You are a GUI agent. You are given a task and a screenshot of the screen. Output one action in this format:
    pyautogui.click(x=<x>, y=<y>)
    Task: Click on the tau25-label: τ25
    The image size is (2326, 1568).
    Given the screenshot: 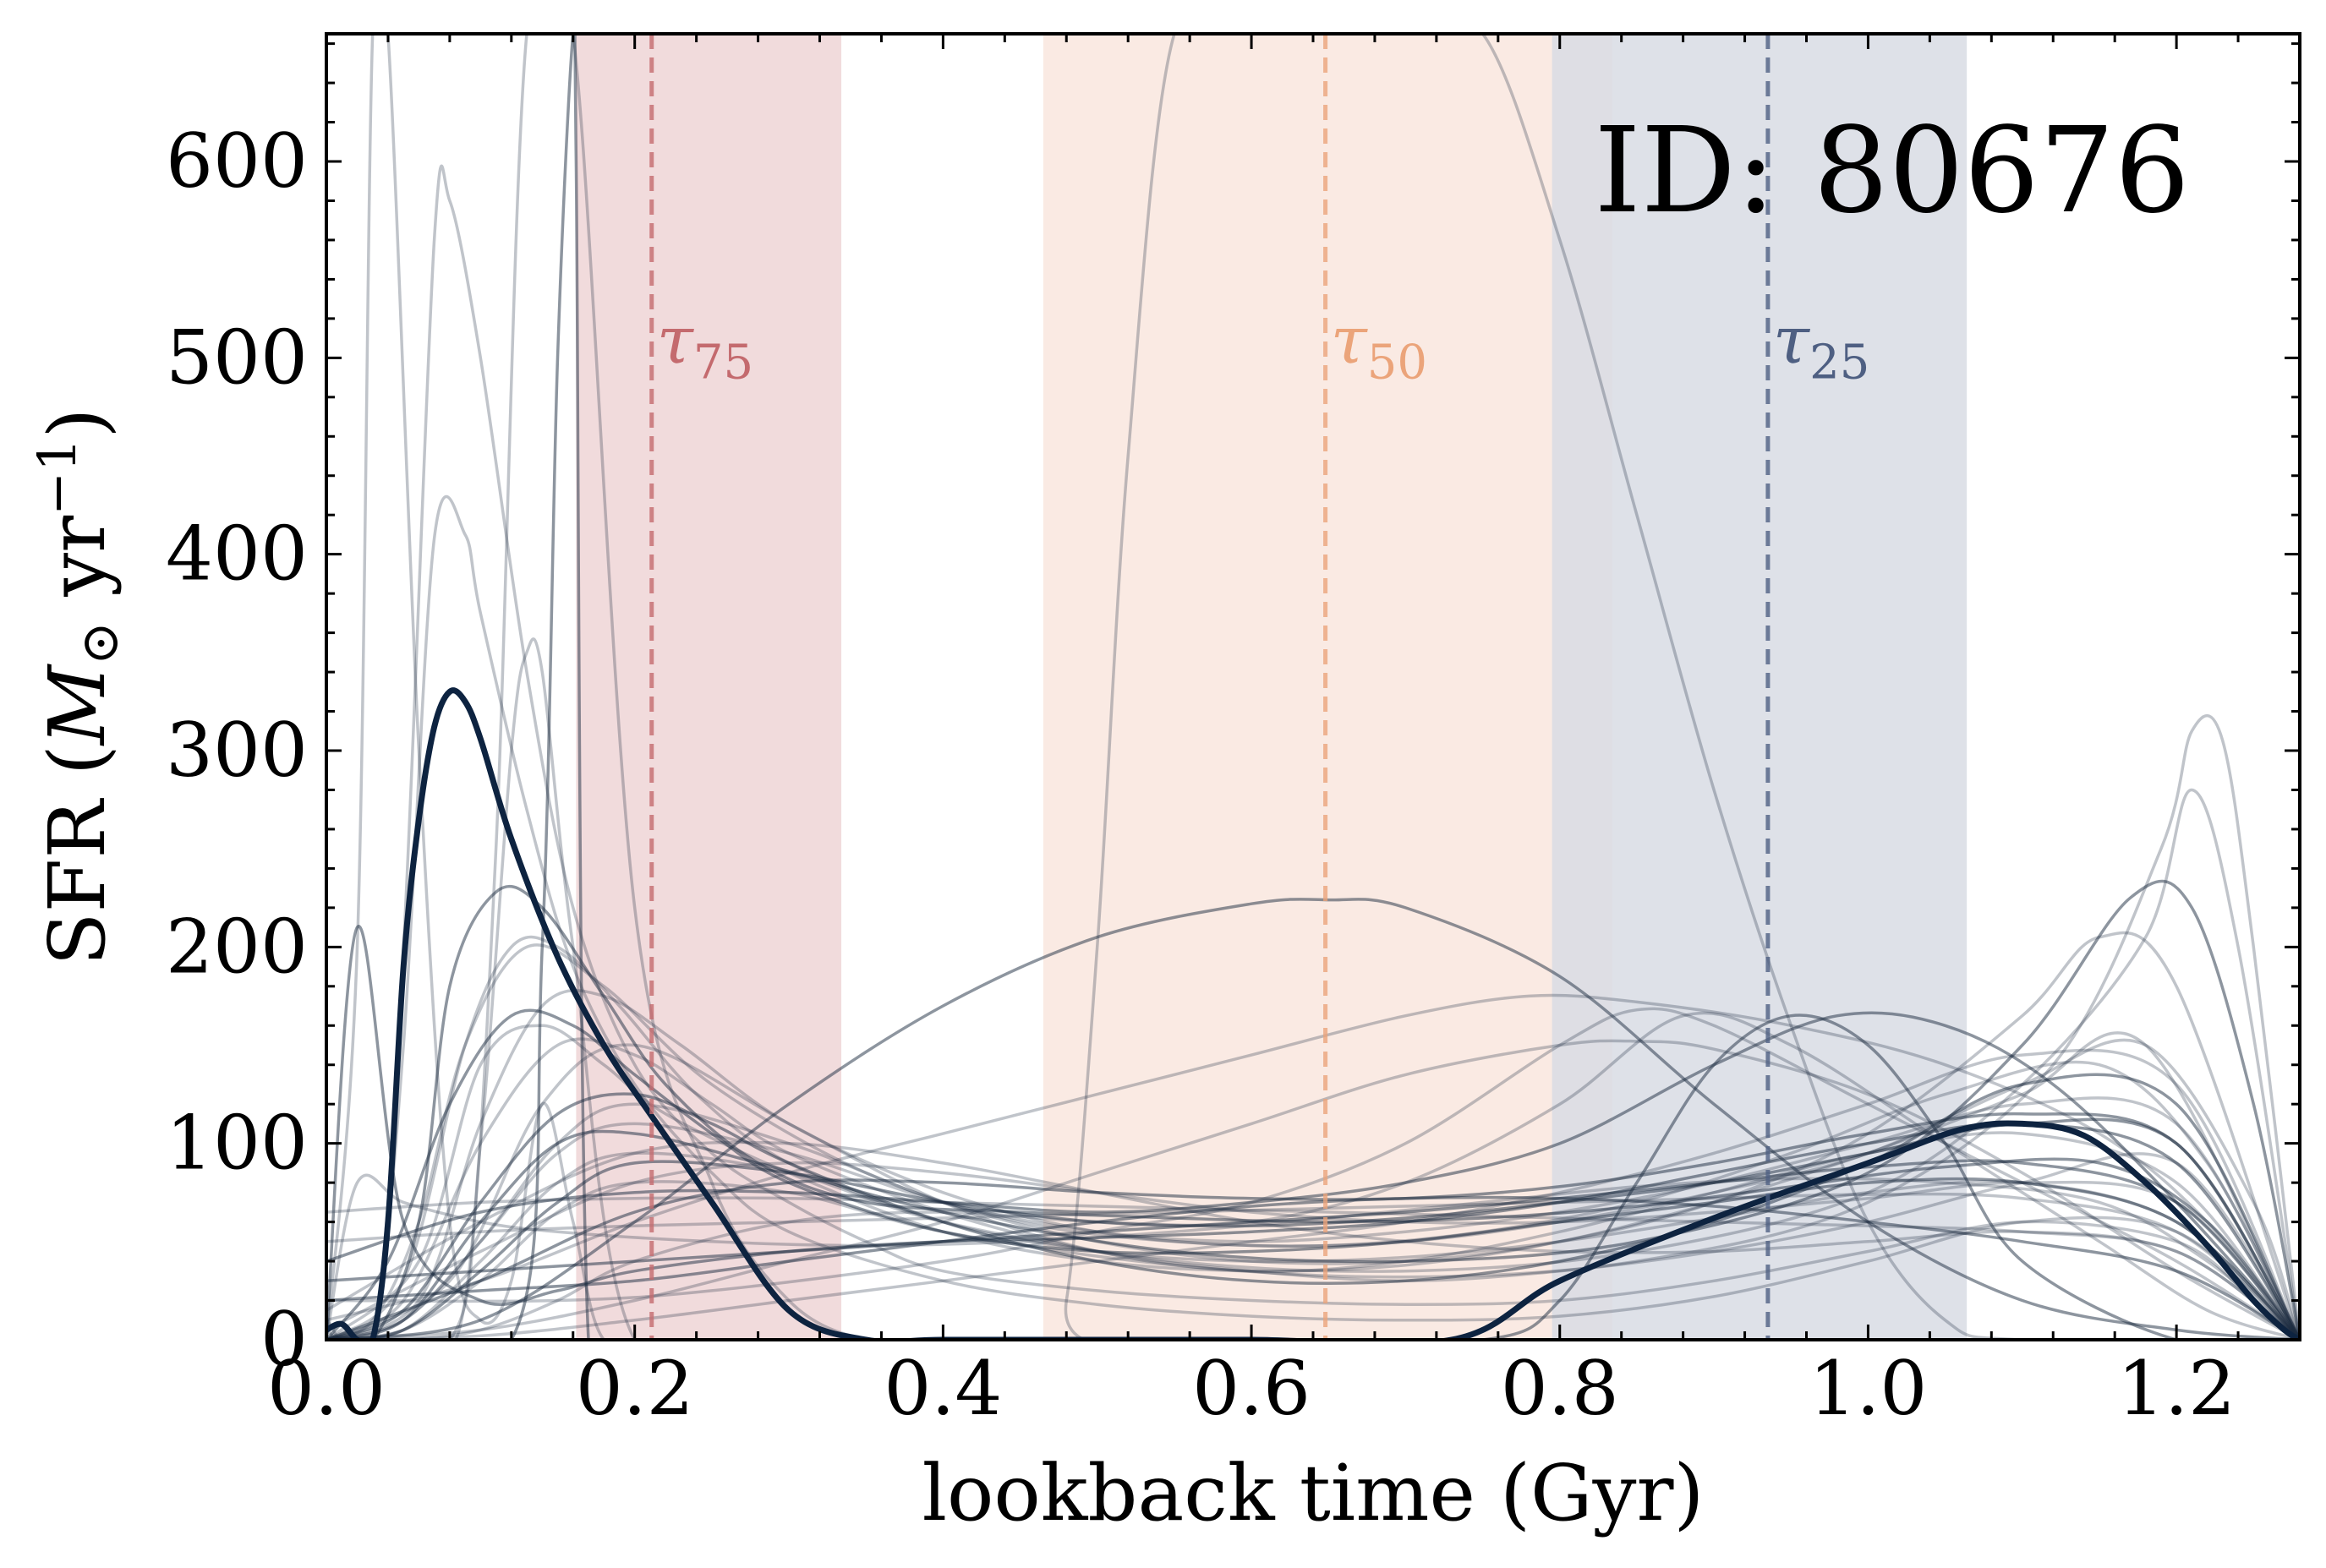 What is the action you would take?
    pyautogui.click(x=1821, y=347)
    